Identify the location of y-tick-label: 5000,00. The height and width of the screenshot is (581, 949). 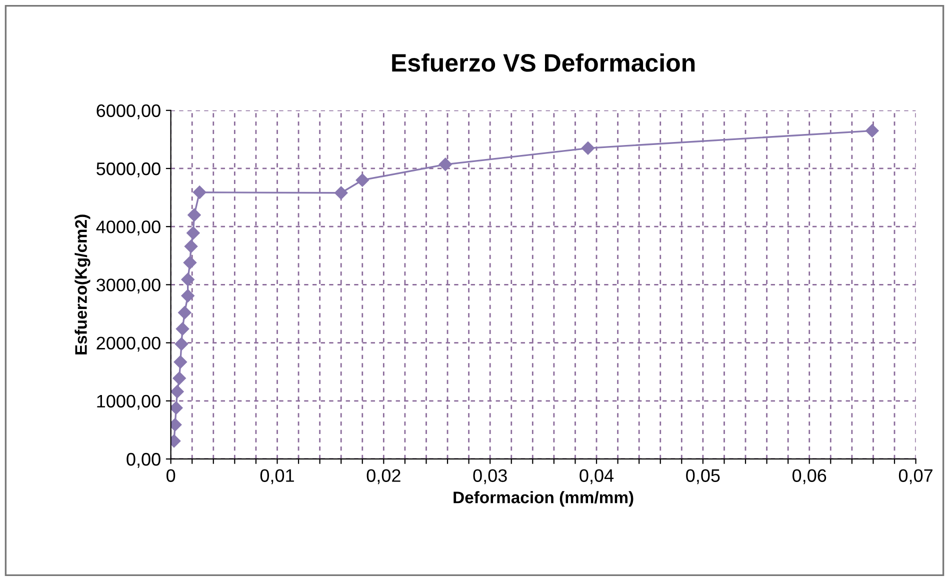
(128, 170).